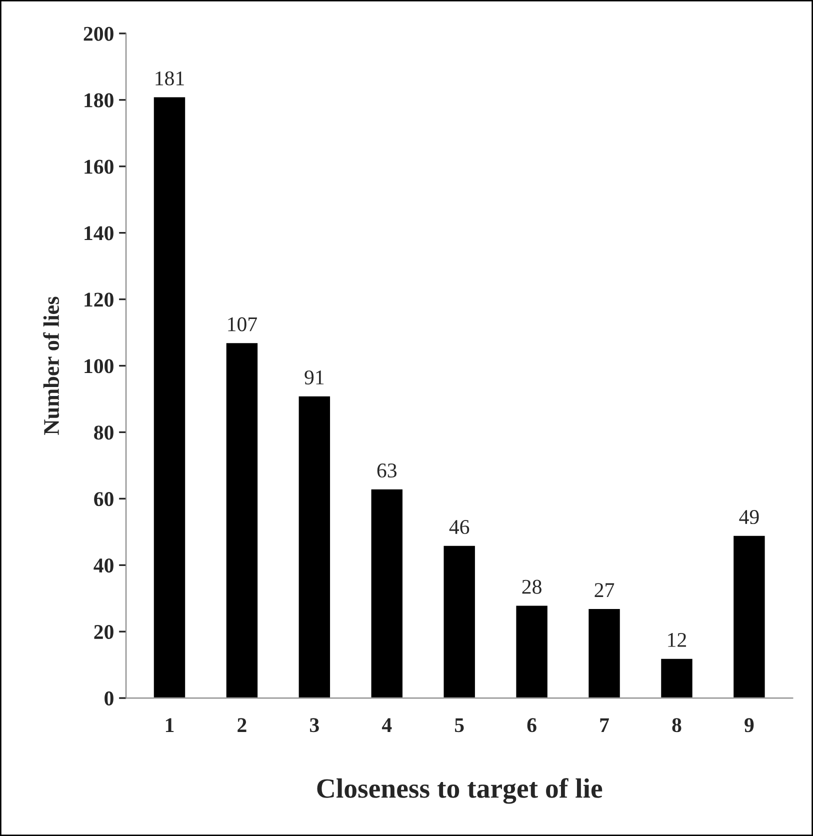 This screenshot has height=836, width=813. Describe the element at coordinates (749, 517) in the screenshot. I see `data-label: 49` at that location.